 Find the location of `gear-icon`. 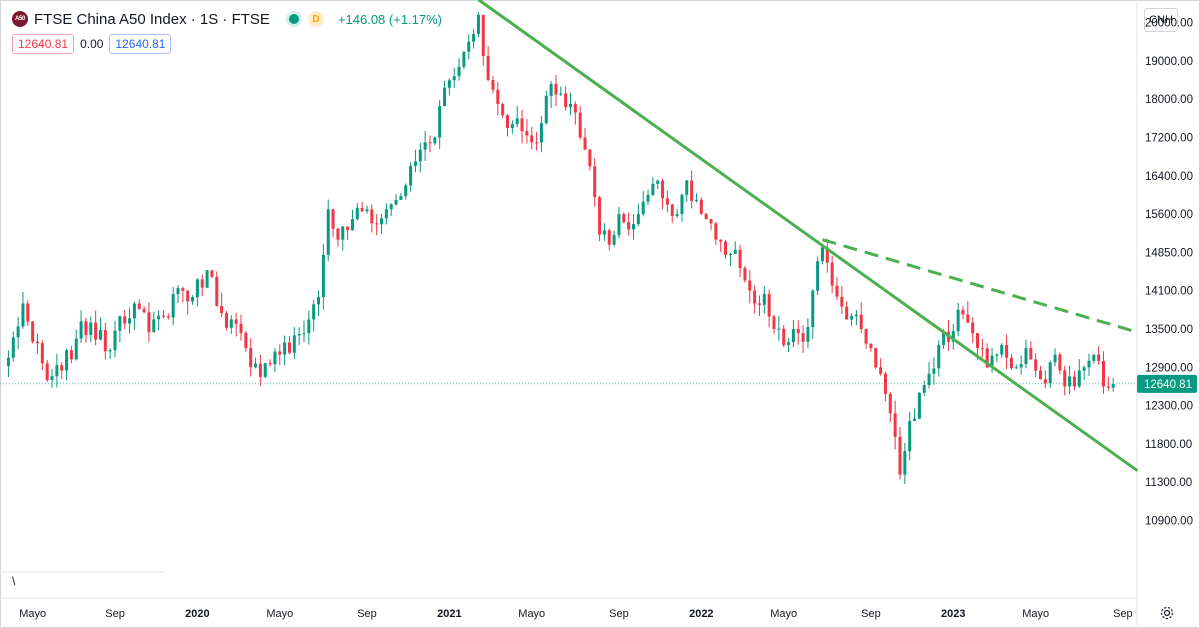

gear-icon is located at coordinates (1167, 613).